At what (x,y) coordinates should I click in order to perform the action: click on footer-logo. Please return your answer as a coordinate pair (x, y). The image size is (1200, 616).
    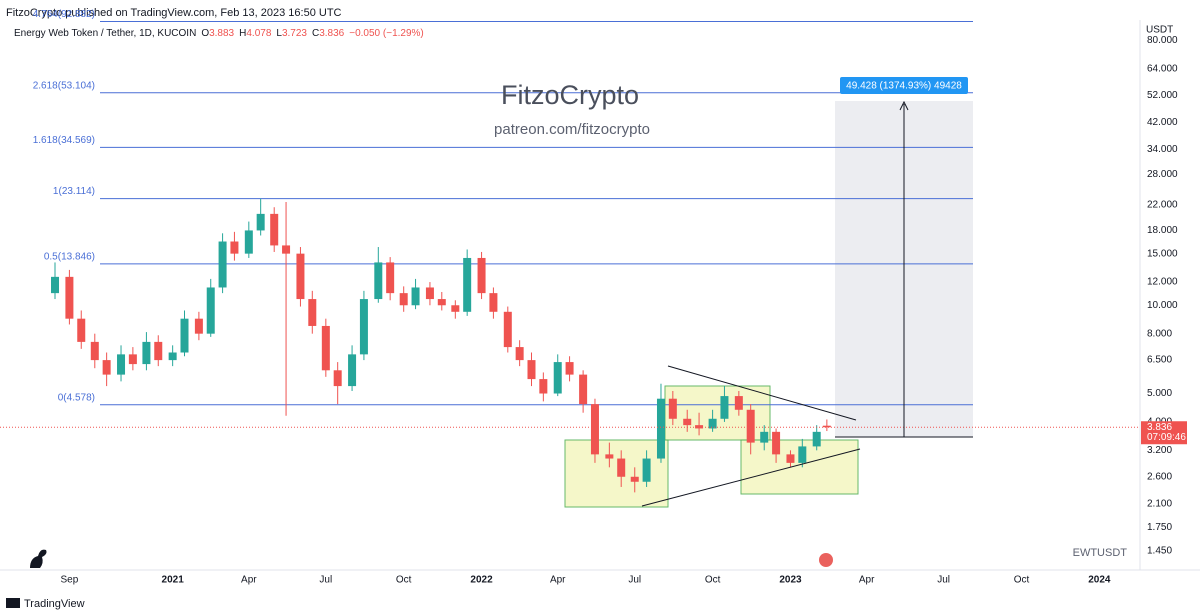
    Looking at the image, I should click on (13, 603).